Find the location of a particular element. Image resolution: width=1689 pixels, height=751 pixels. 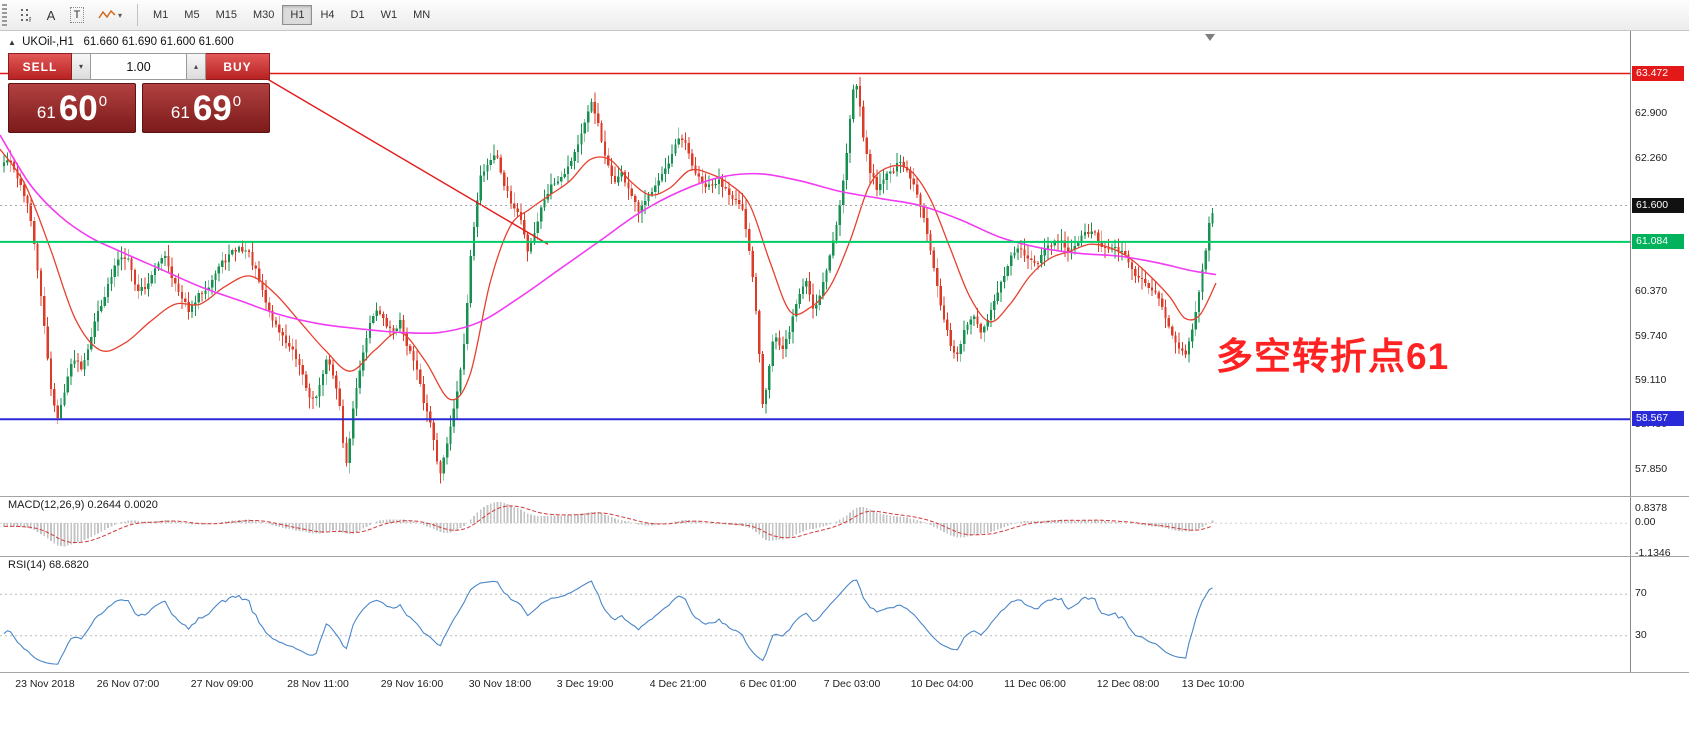

chart-text-annotation: 多空转折点61 is located at coordinates (1333, 356).